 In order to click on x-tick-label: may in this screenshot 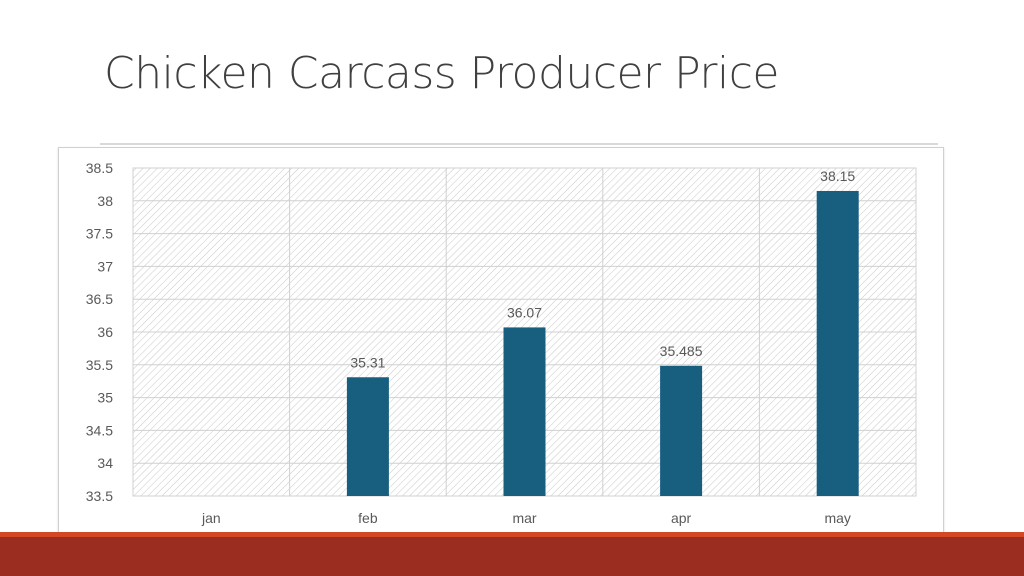, I will do `click(837, 518)`.